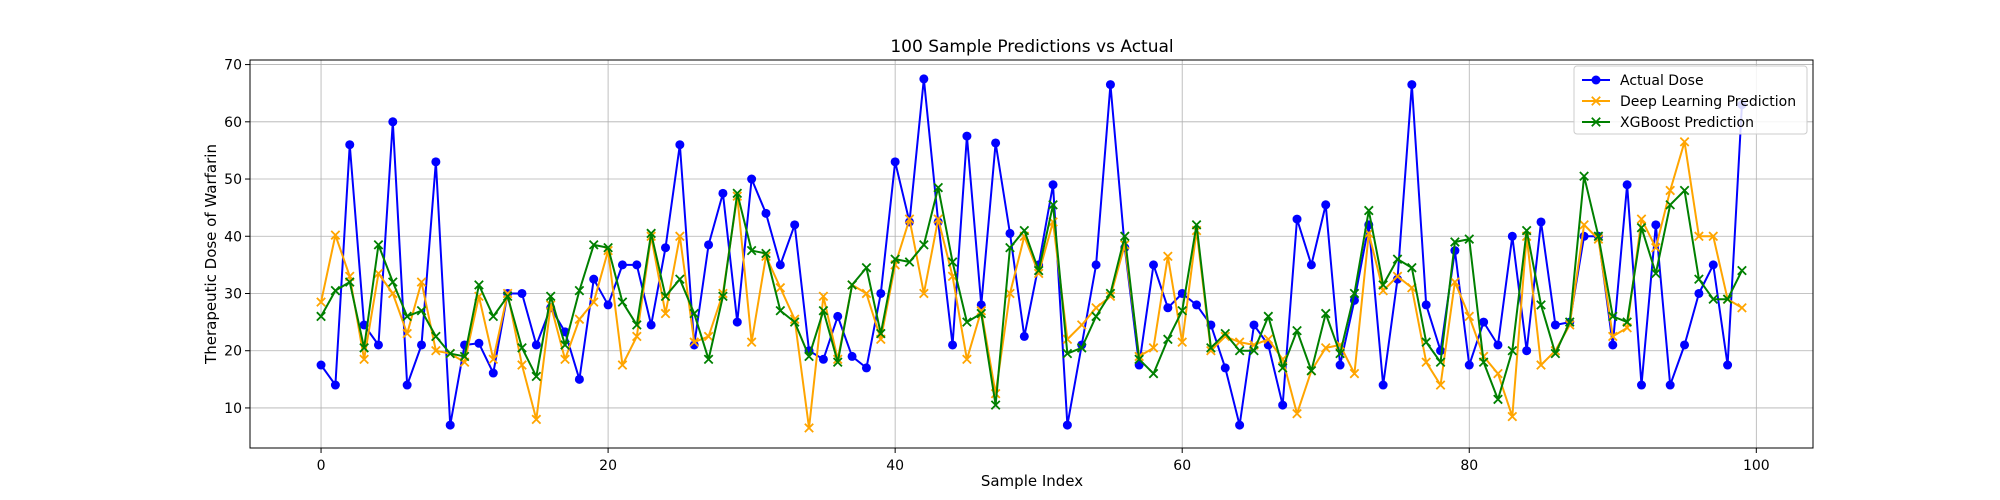 This screenshot has height=500, width=2000. What do you see at coordinates (233, 409) in the screenshot?
I see `y-tick-label: 10` at bounding box center [233, 409].